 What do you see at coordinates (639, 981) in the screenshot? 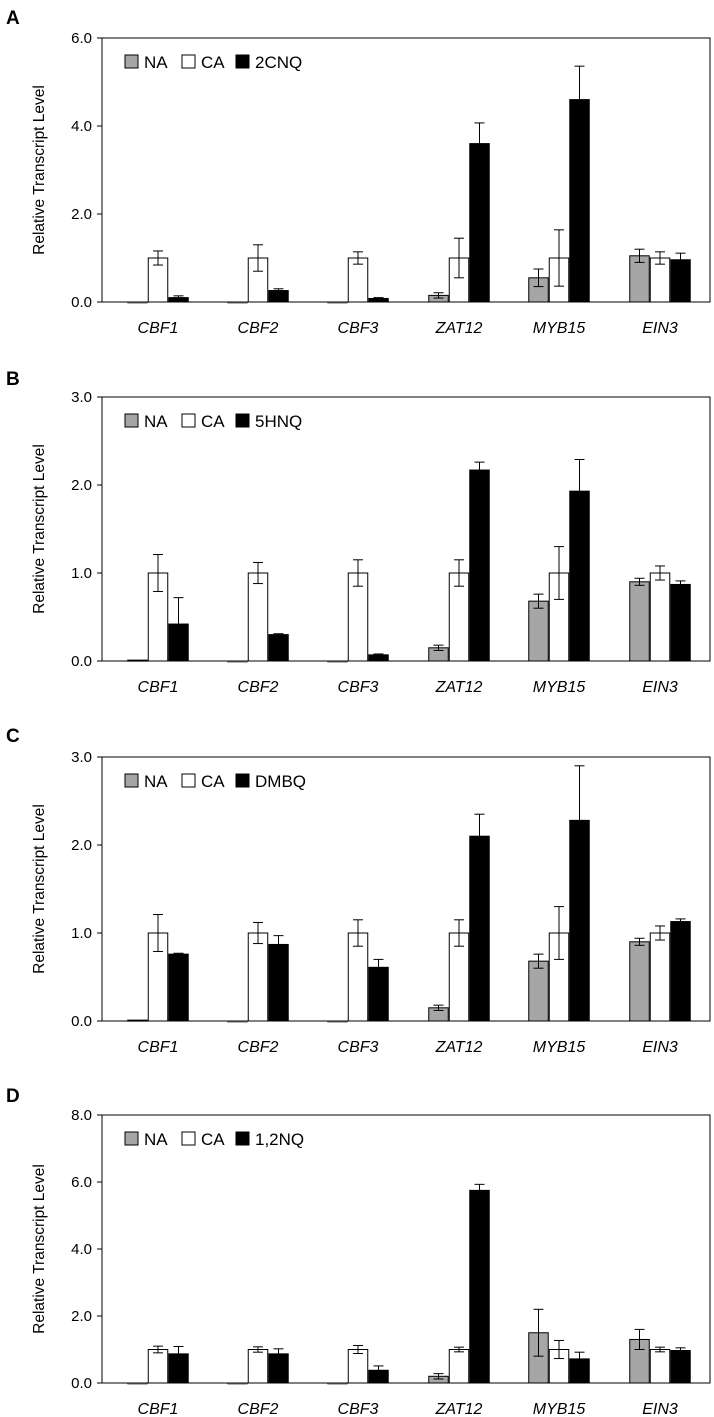
I see `bar-na-ein3` at bounding box center [639, 981].